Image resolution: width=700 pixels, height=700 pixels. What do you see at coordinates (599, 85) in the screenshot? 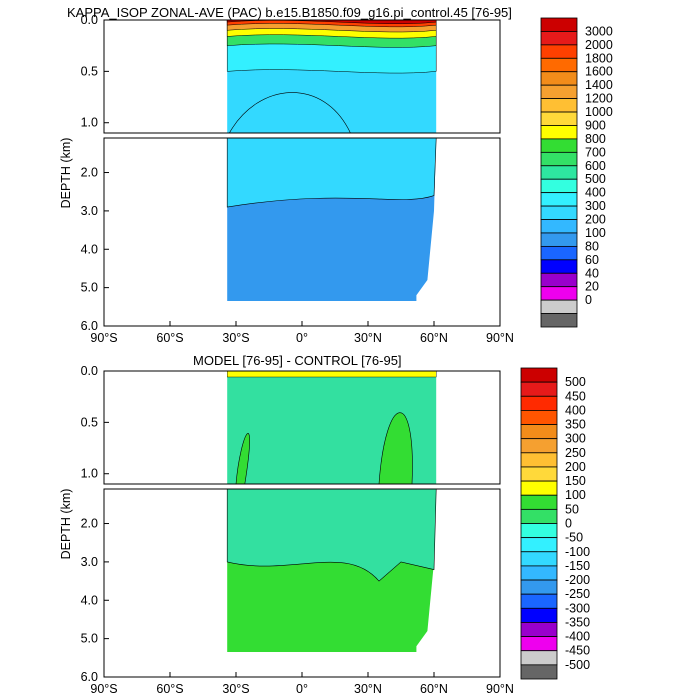
I see `colorbar-label: 1400` at bounding box center [599, 85].